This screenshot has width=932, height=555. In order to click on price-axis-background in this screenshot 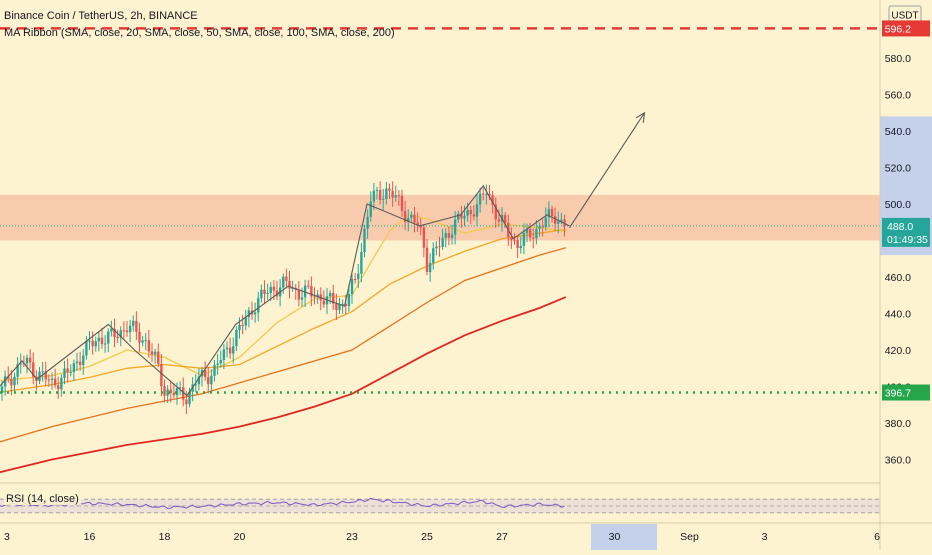, I will do `click(906, 261)`.